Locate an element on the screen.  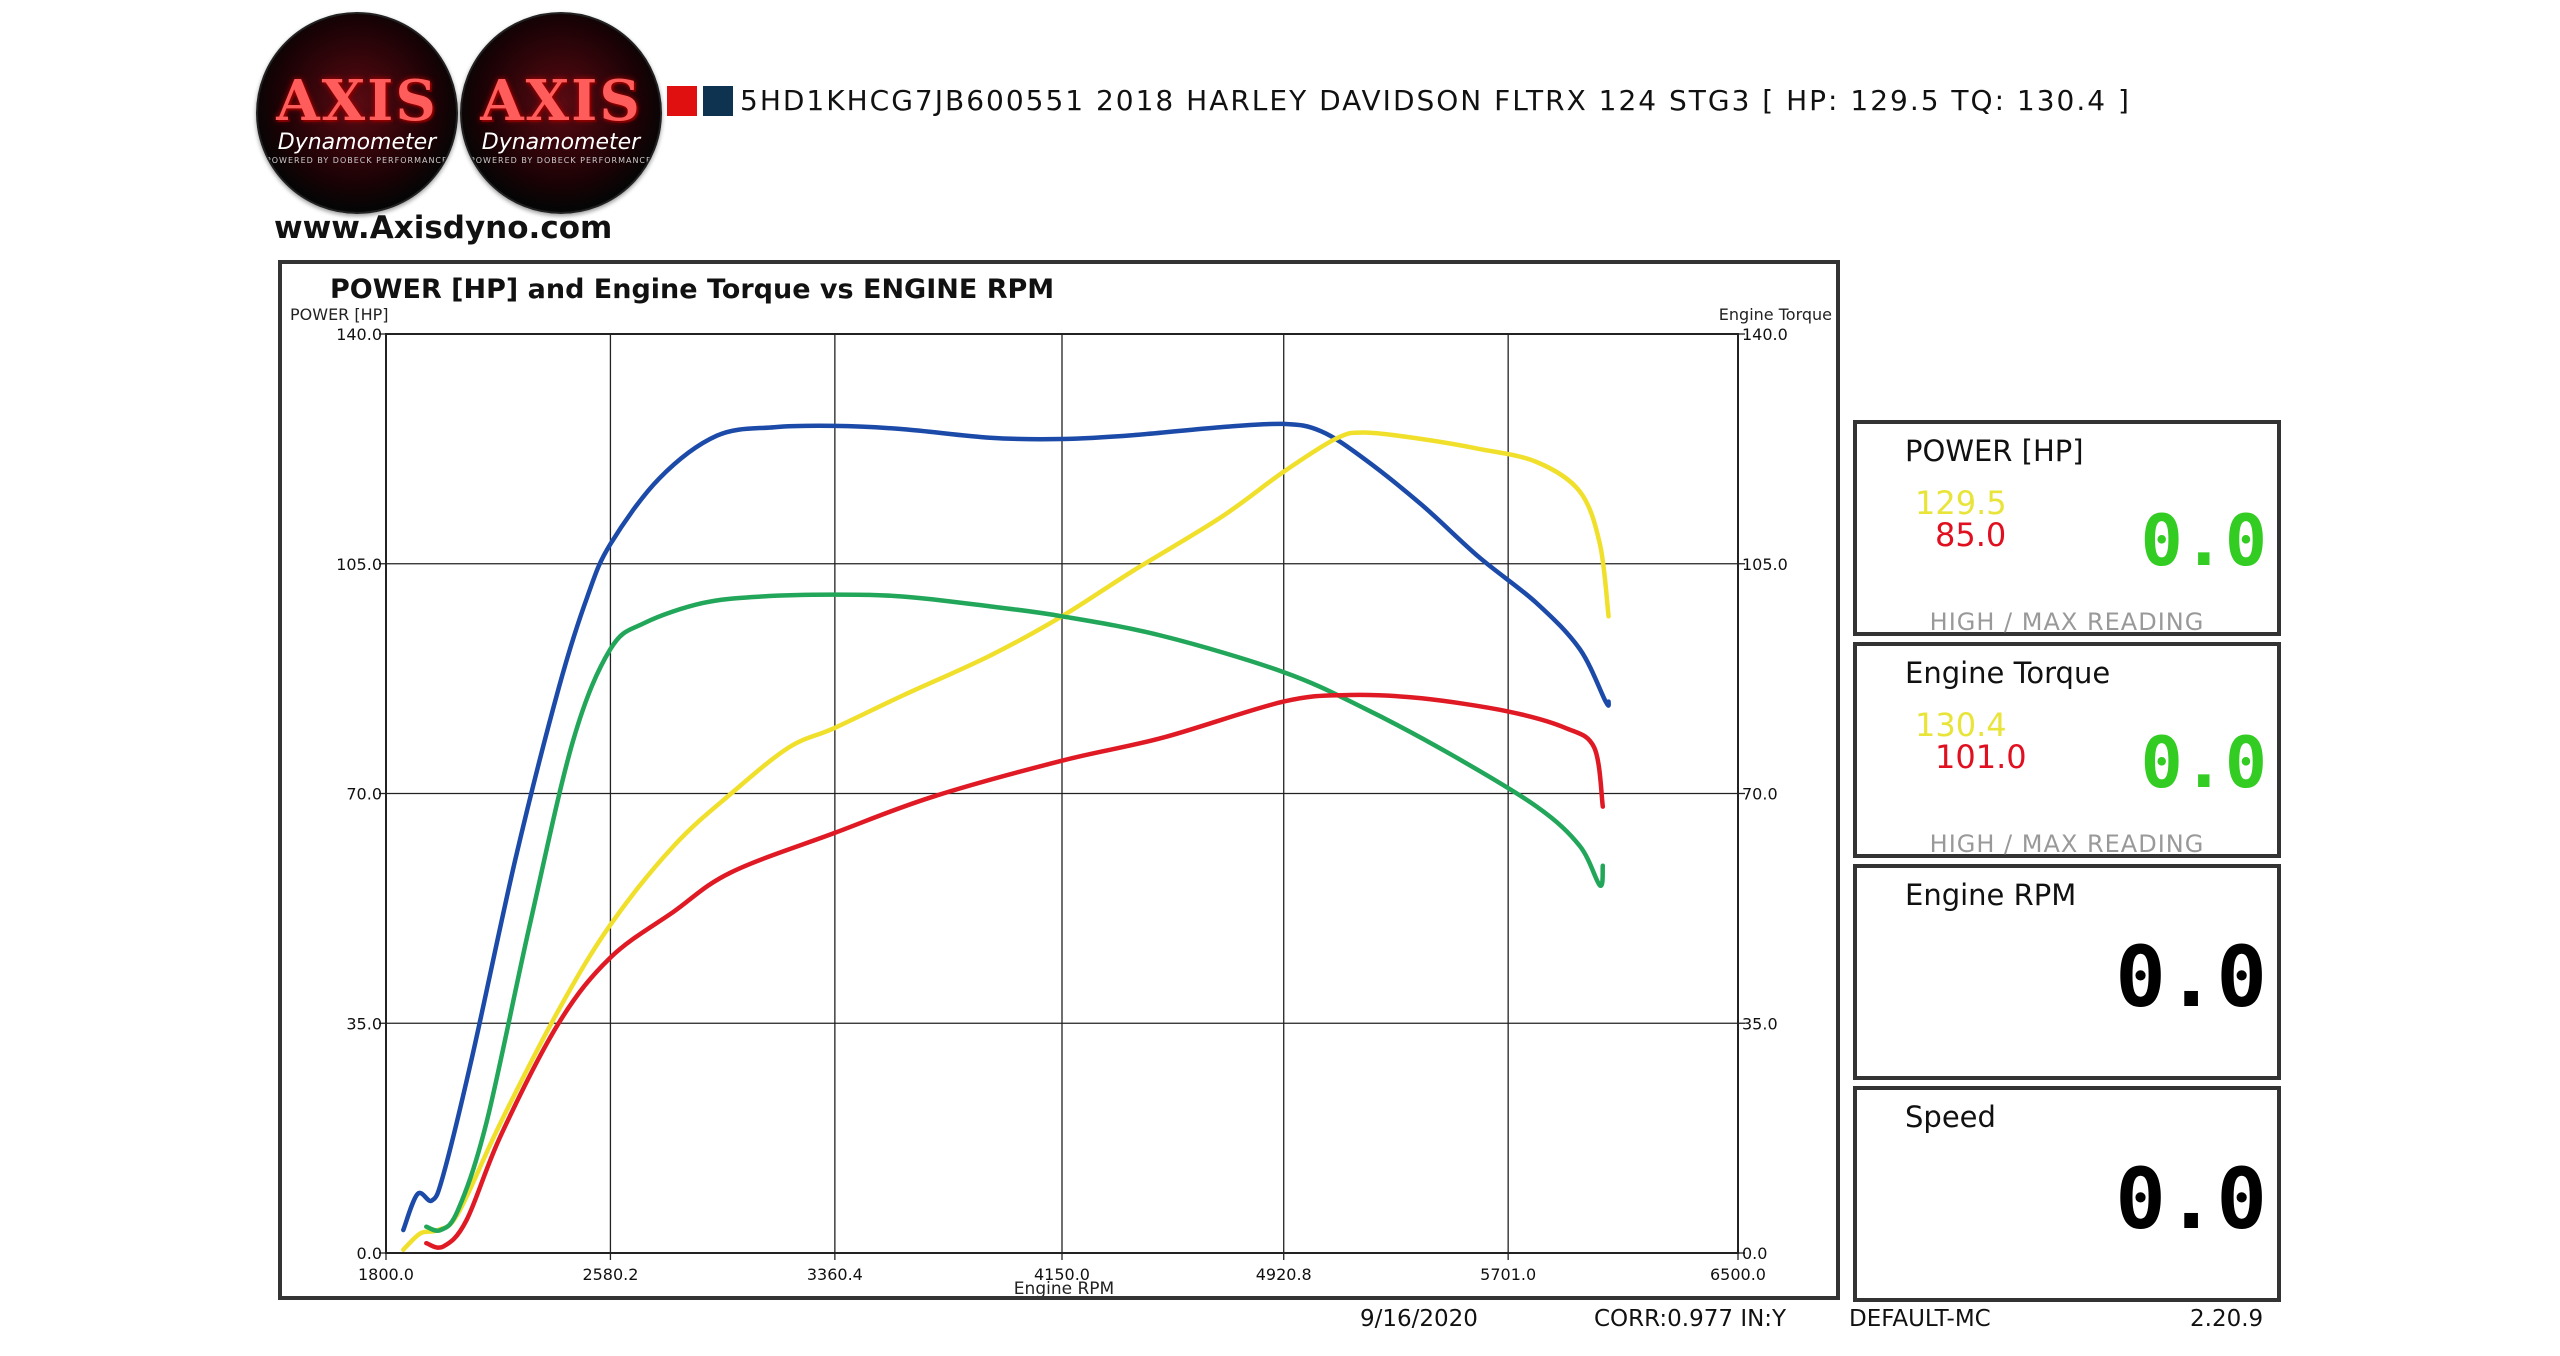
y-axis-label-left: POWER [HP] is located at coordinates (339, 314).